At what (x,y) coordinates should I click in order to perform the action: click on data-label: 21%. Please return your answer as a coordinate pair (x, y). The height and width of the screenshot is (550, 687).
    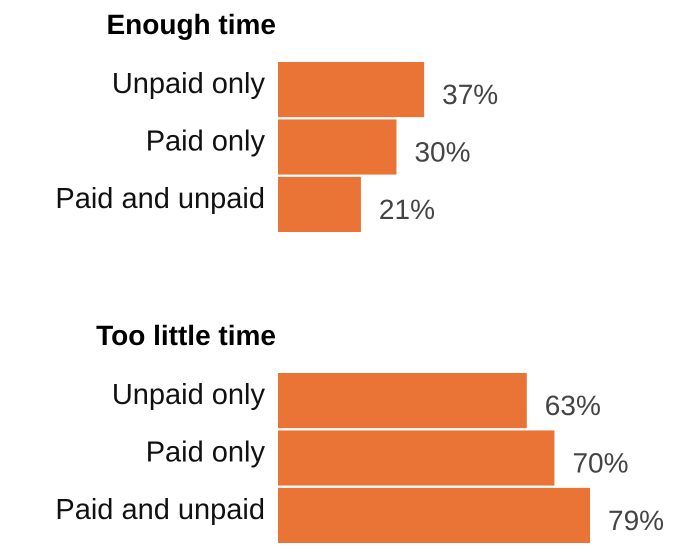
    Looking at the image, I should click on (406, 209).